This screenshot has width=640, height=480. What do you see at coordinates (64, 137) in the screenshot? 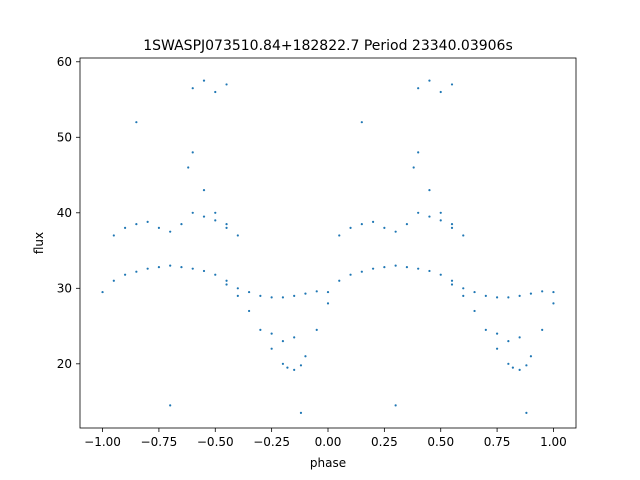
I see `y-tick-label: 50` at bounding box center [64, 137].